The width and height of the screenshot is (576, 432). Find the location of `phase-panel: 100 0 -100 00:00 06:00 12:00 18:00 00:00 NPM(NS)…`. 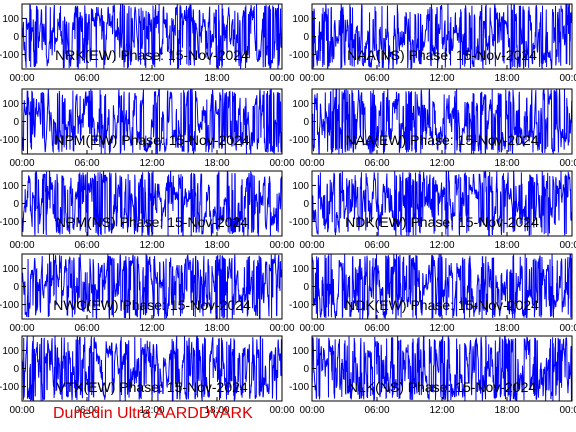

phase-panel: 100 0 -100 00:00 06:00 12:00 18:00 00:00 NPM(NS)… is located at coordinates (147, 210).